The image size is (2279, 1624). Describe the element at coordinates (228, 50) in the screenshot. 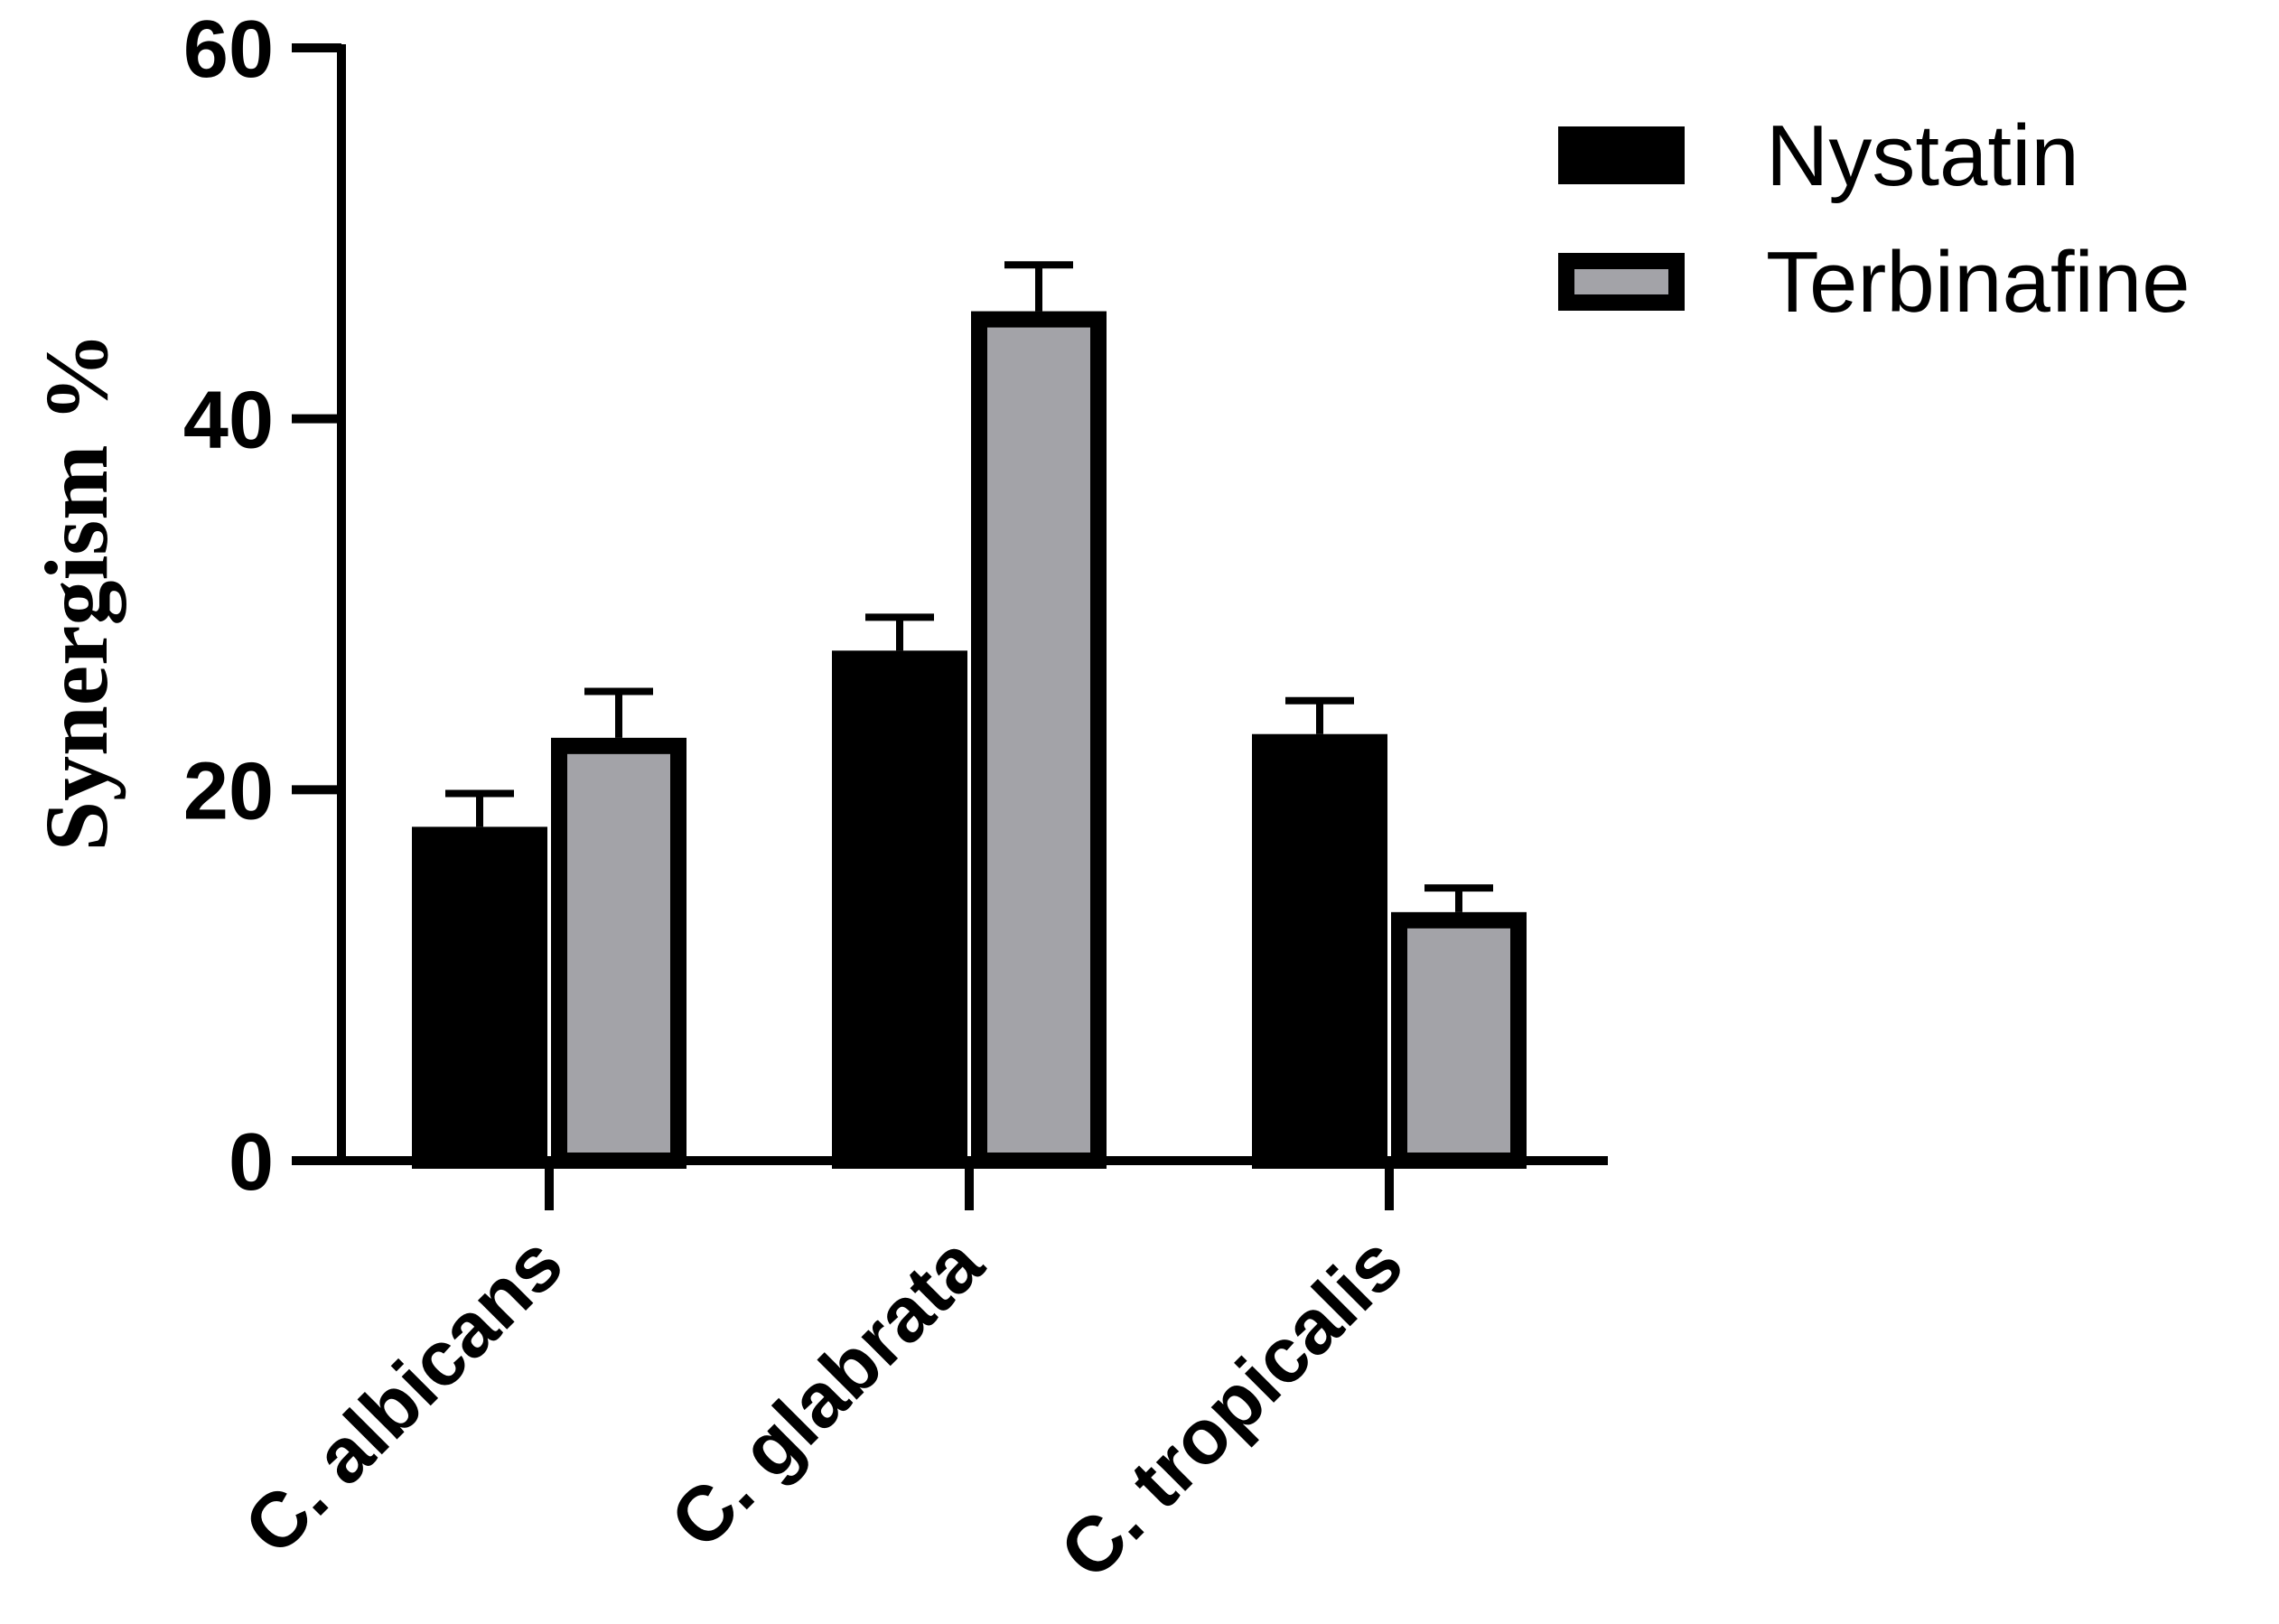

I see `y-tick-label-60: 60` at that location.